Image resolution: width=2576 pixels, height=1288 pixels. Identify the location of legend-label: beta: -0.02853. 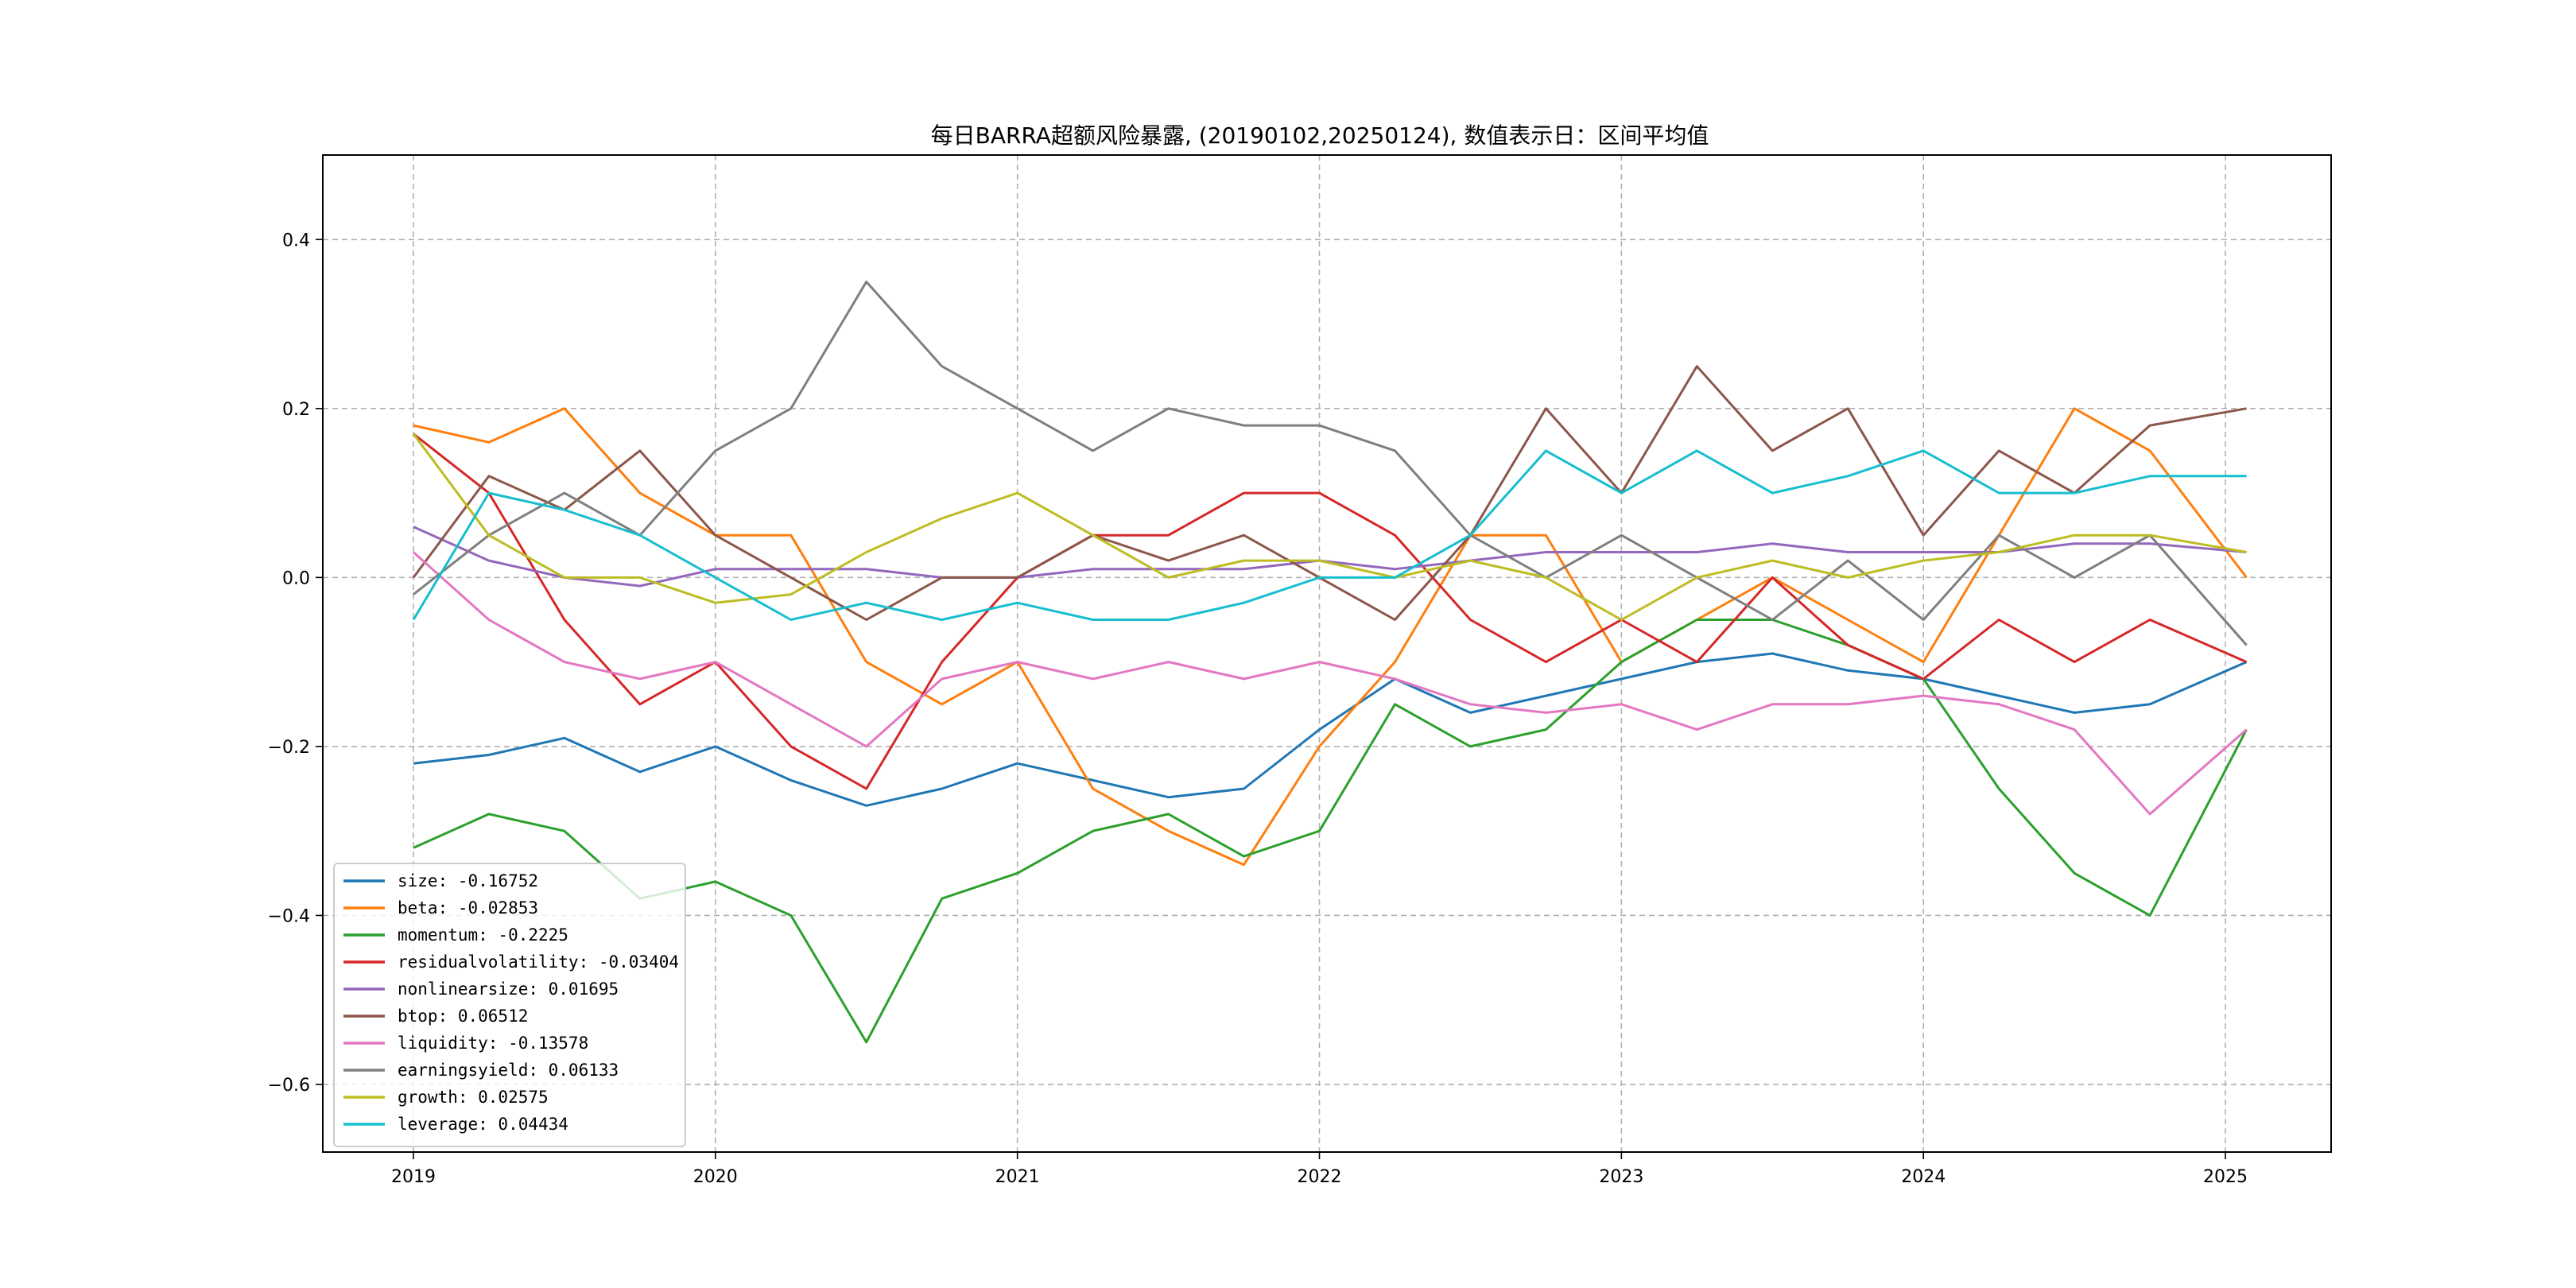
(468, 908).